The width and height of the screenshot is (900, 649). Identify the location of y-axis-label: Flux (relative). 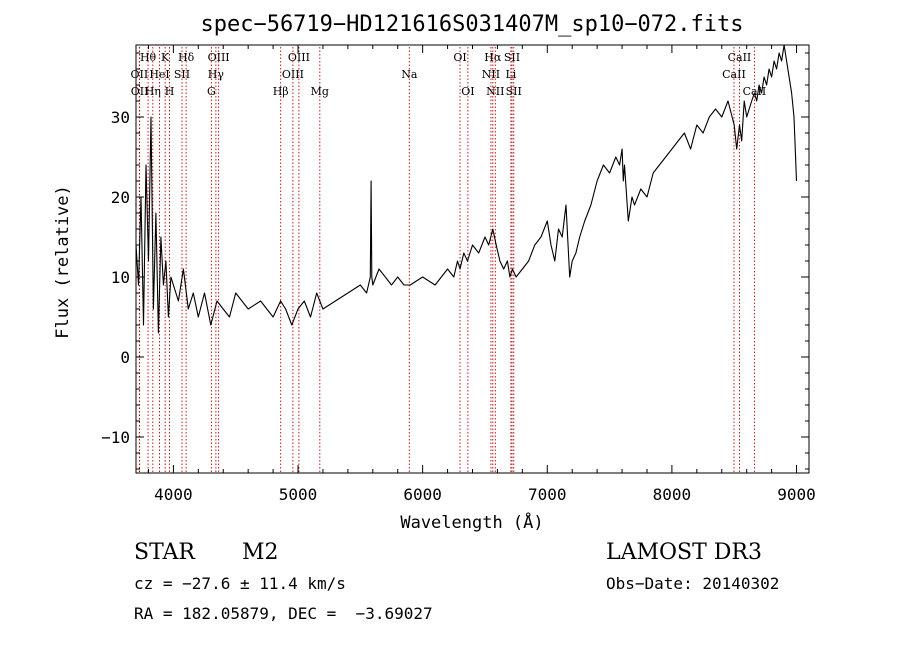
(63, 262).